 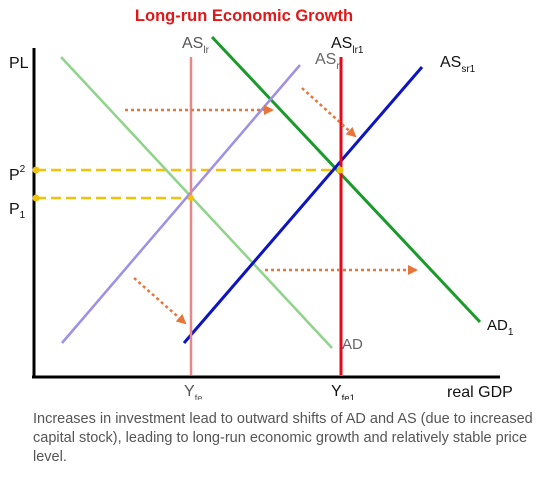 What do you see at coordinates (36, 198) in the screenshot?
I see `p1-marker` at bounding box center [36, 198].